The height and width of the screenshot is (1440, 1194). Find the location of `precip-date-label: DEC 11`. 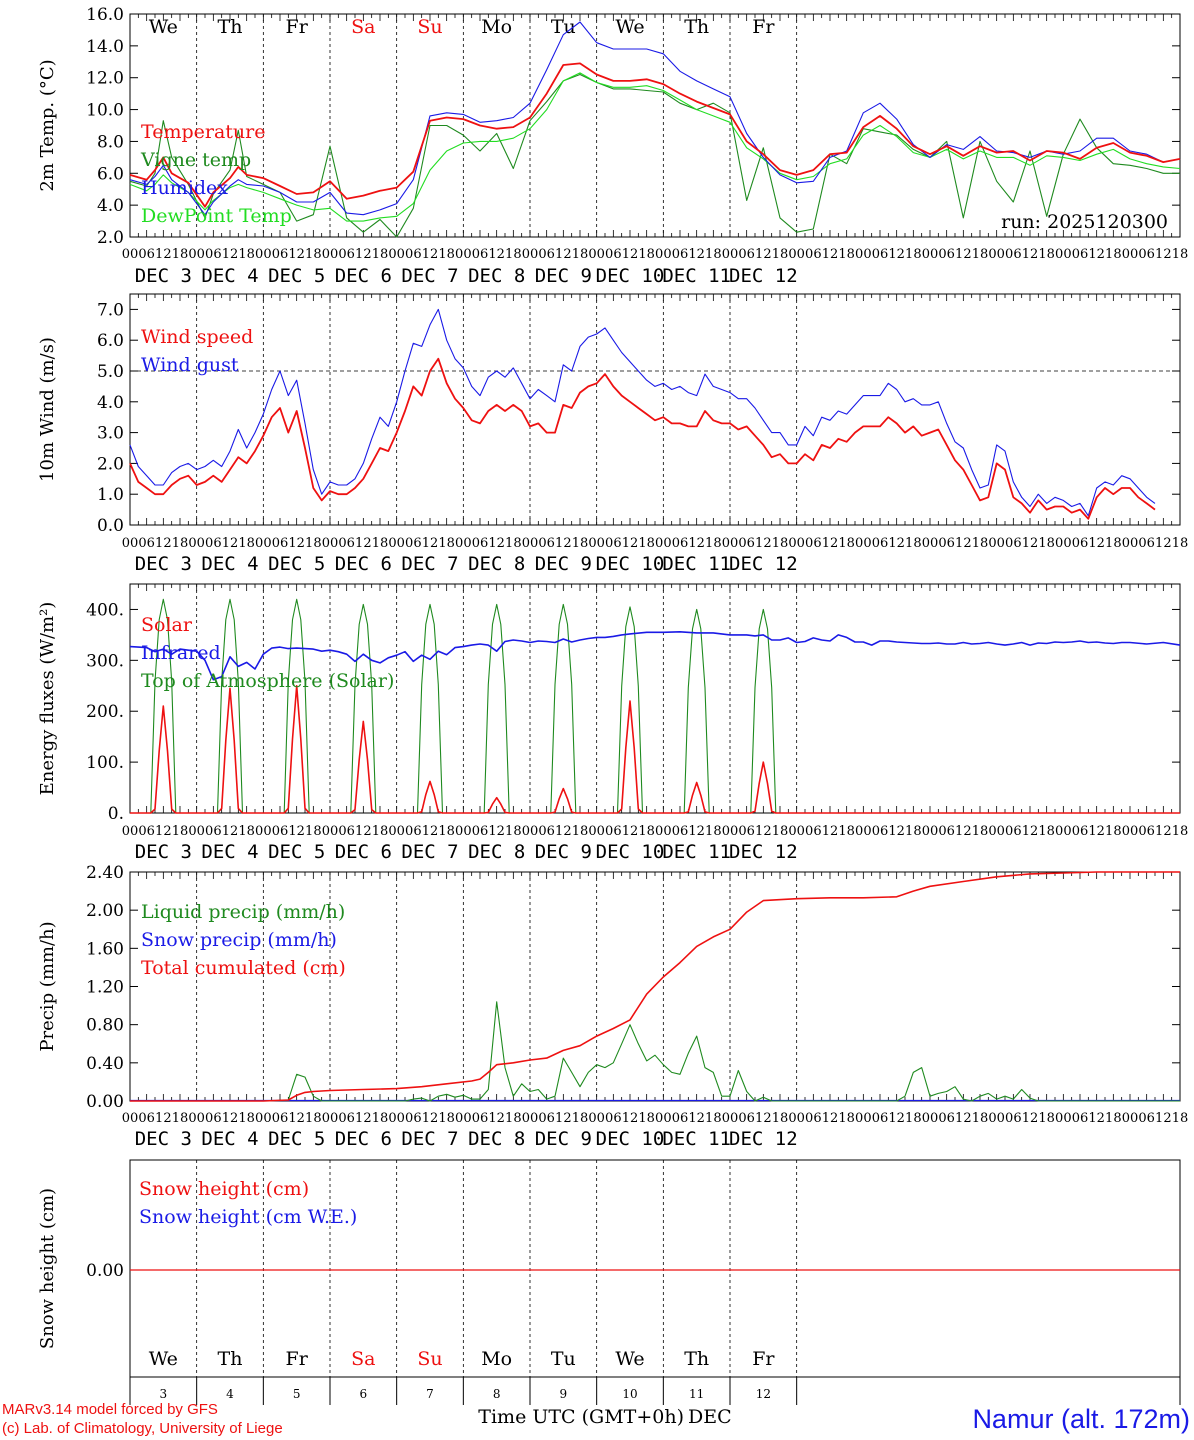

precip-date-label: DEC 11 is located at coordinates (696, 1139).